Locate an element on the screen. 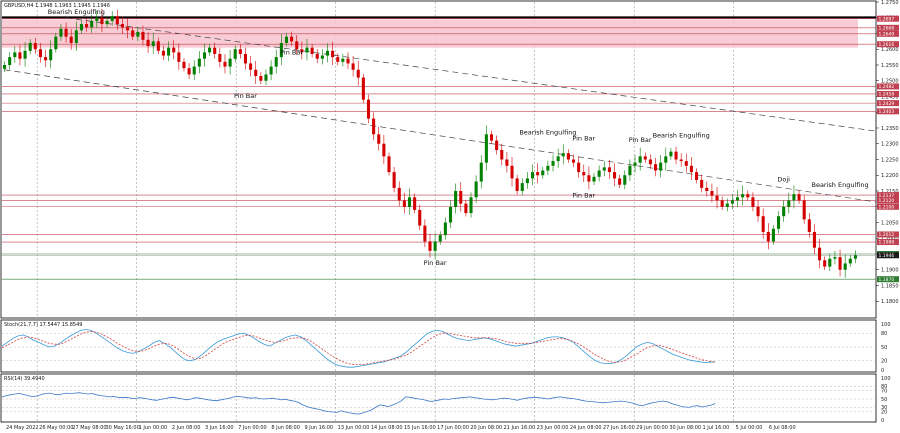 This screenshot has height=433, width=900. level-badge-label: 1.2458 is located at coordinates (887, 95).